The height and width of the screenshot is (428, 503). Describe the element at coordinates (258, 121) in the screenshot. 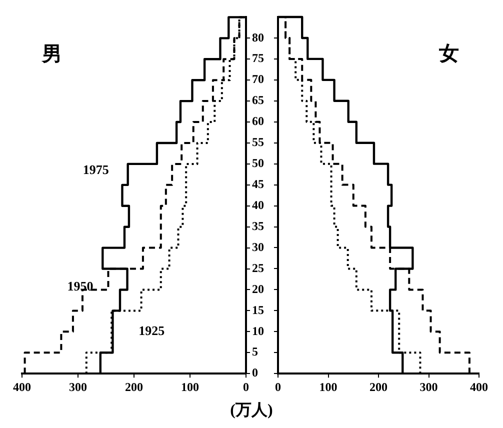

I see `y-tick-label: 60` at that location.